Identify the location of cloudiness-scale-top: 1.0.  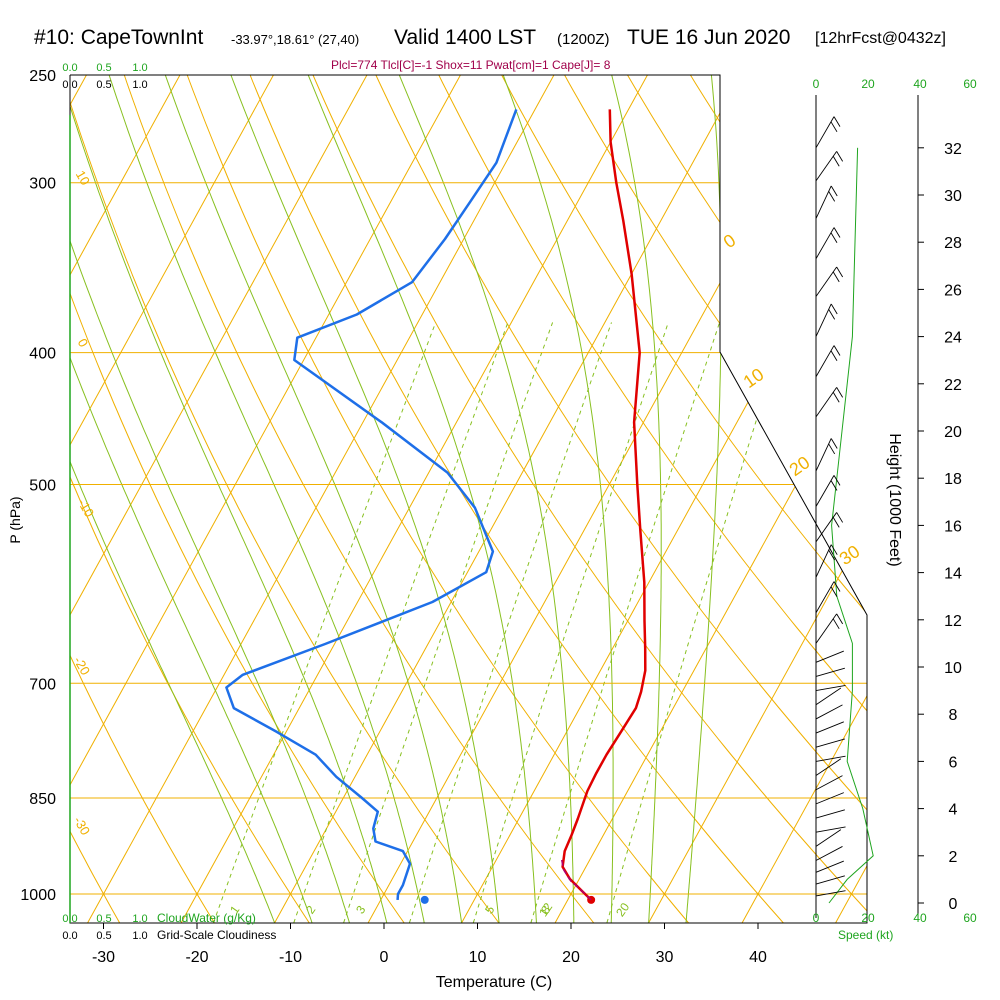
(139, 85).